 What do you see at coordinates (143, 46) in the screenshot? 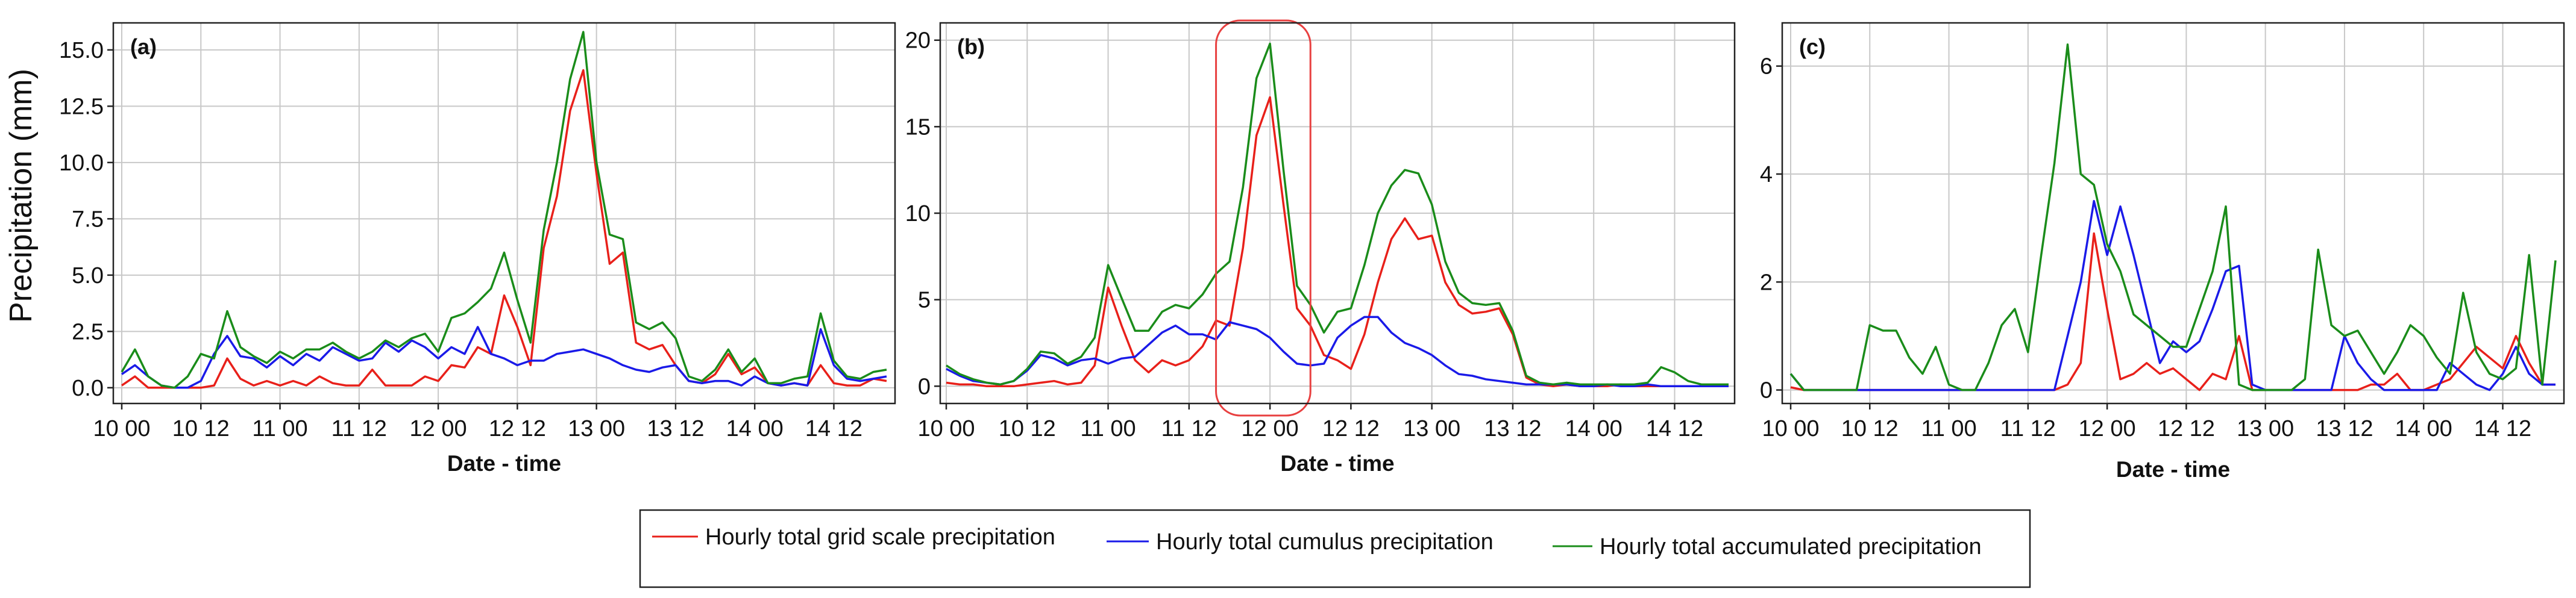
I see `panel-label: (a)` at bounding box center [143, 46].